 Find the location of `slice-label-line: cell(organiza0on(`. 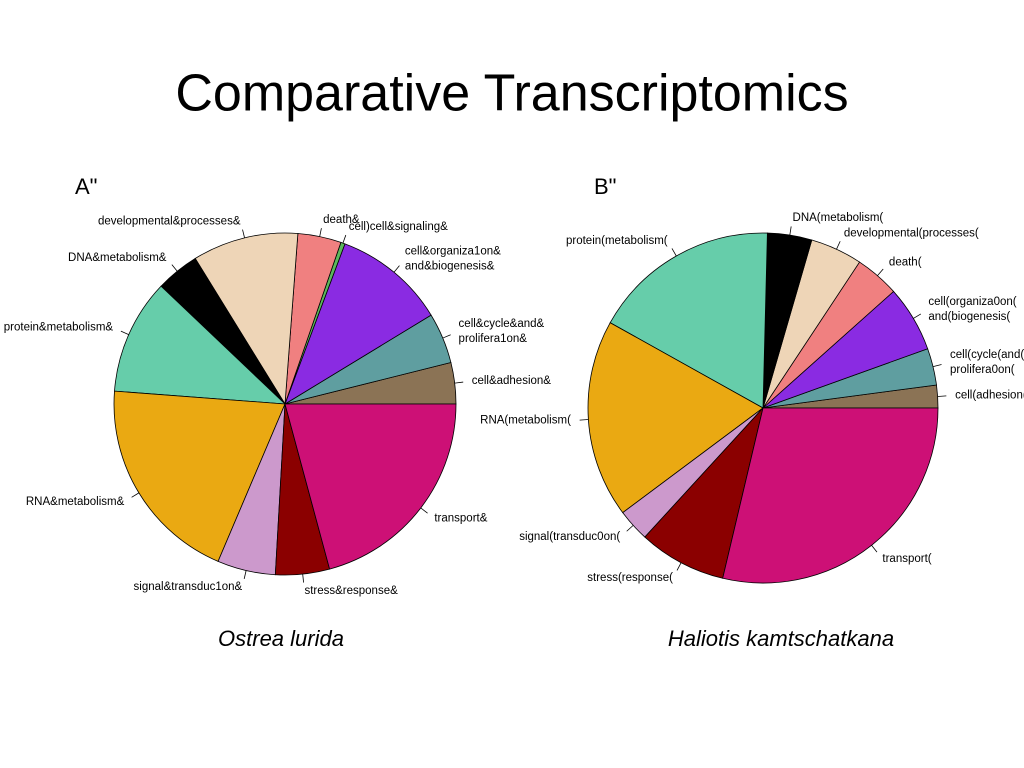

slice-label-line: cell(organiza0on( is located at coordinates (972, 302).